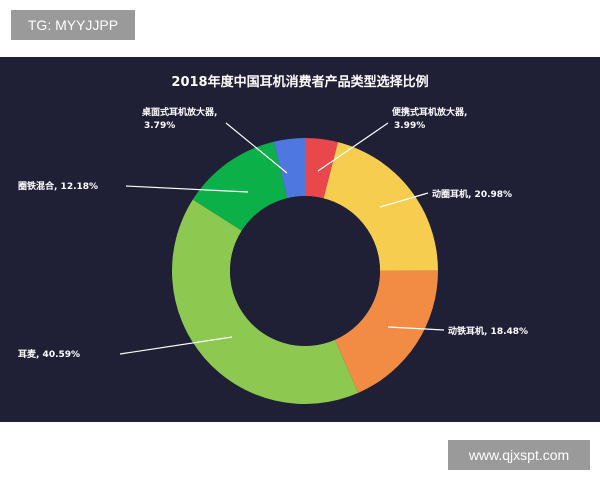 The height and width of the screenshot is (480, 600). What do you see at coordinates (58, 186) in the screenshot?
I see `slice-label-4: 圈铁混合, 12.18%` at bounding box center [58, 186].